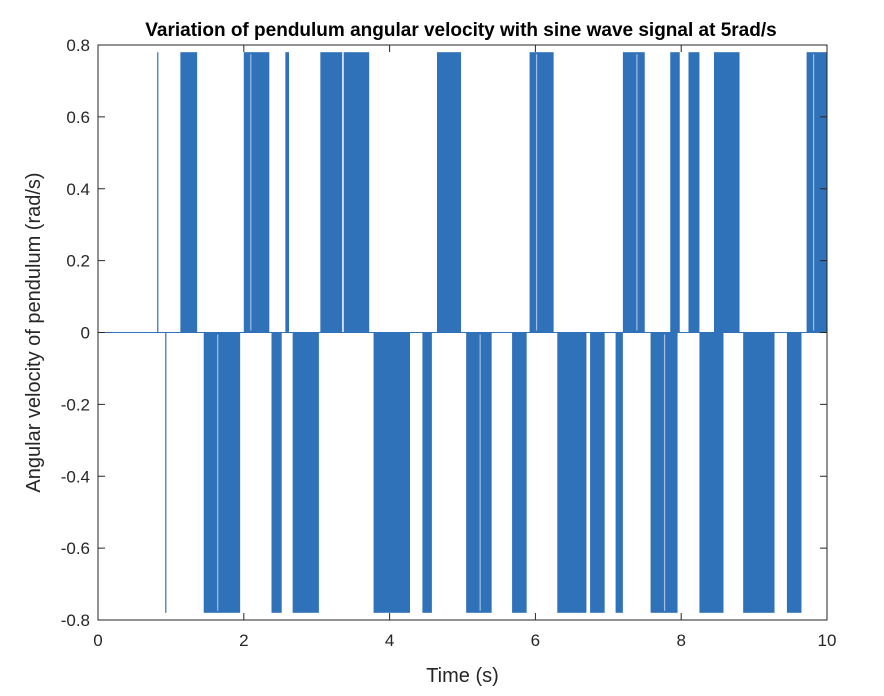  I want to click on y-tick-label: 0, so click(85, 333).